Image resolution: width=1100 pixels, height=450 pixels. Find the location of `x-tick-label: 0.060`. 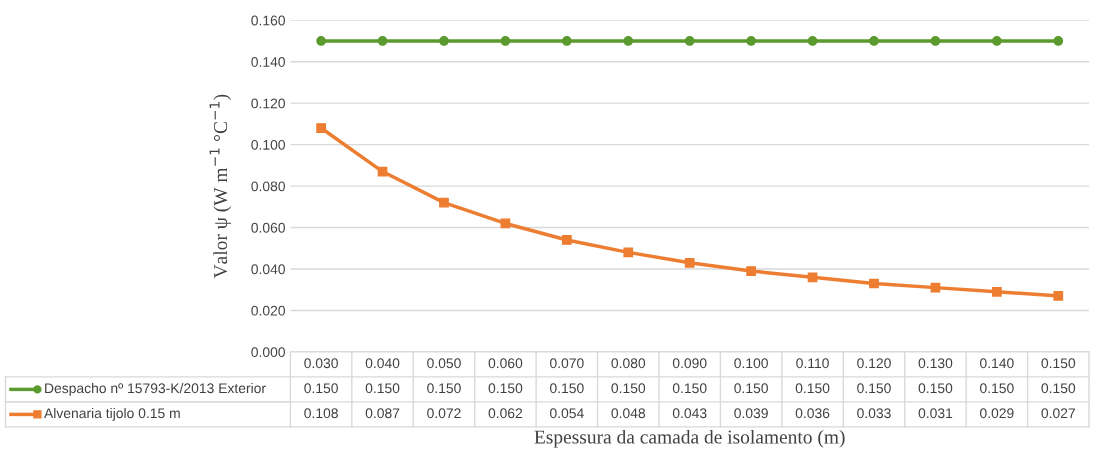

x-tick-label: 0.060 is located at coordinates (505, 363).